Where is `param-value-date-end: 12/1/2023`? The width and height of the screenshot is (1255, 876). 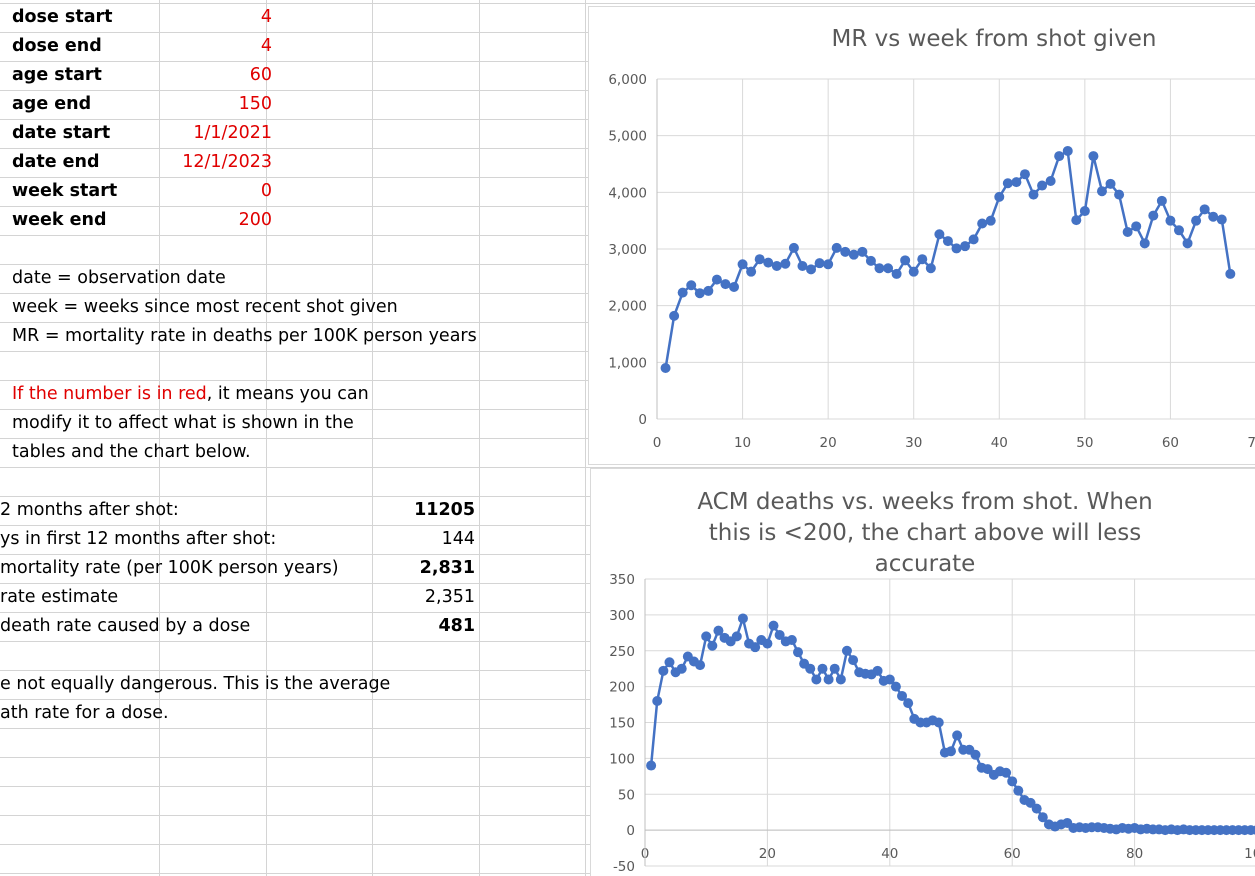
param-value-date-end: 12/1/2023 is located at coordinates (227, 162).